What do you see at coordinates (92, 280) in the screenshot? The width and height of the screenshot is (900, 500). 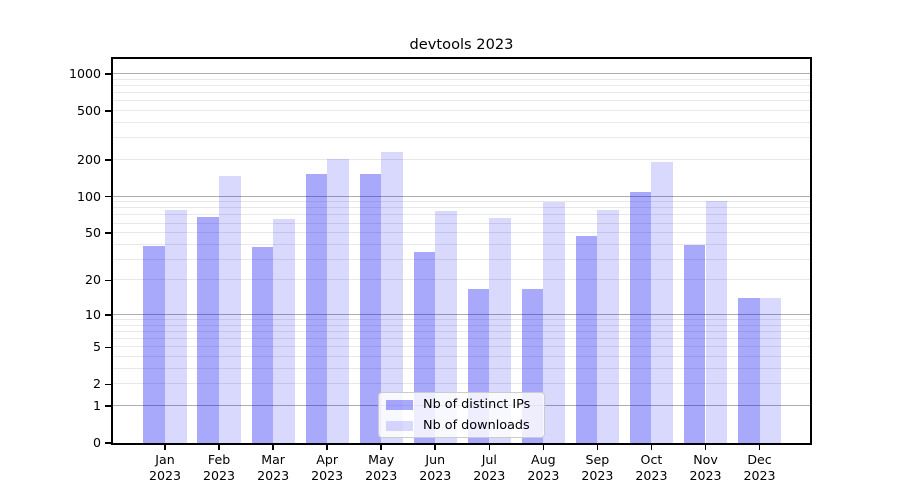 I see `y-tick-label: 20` at bounding box center [92, 280].